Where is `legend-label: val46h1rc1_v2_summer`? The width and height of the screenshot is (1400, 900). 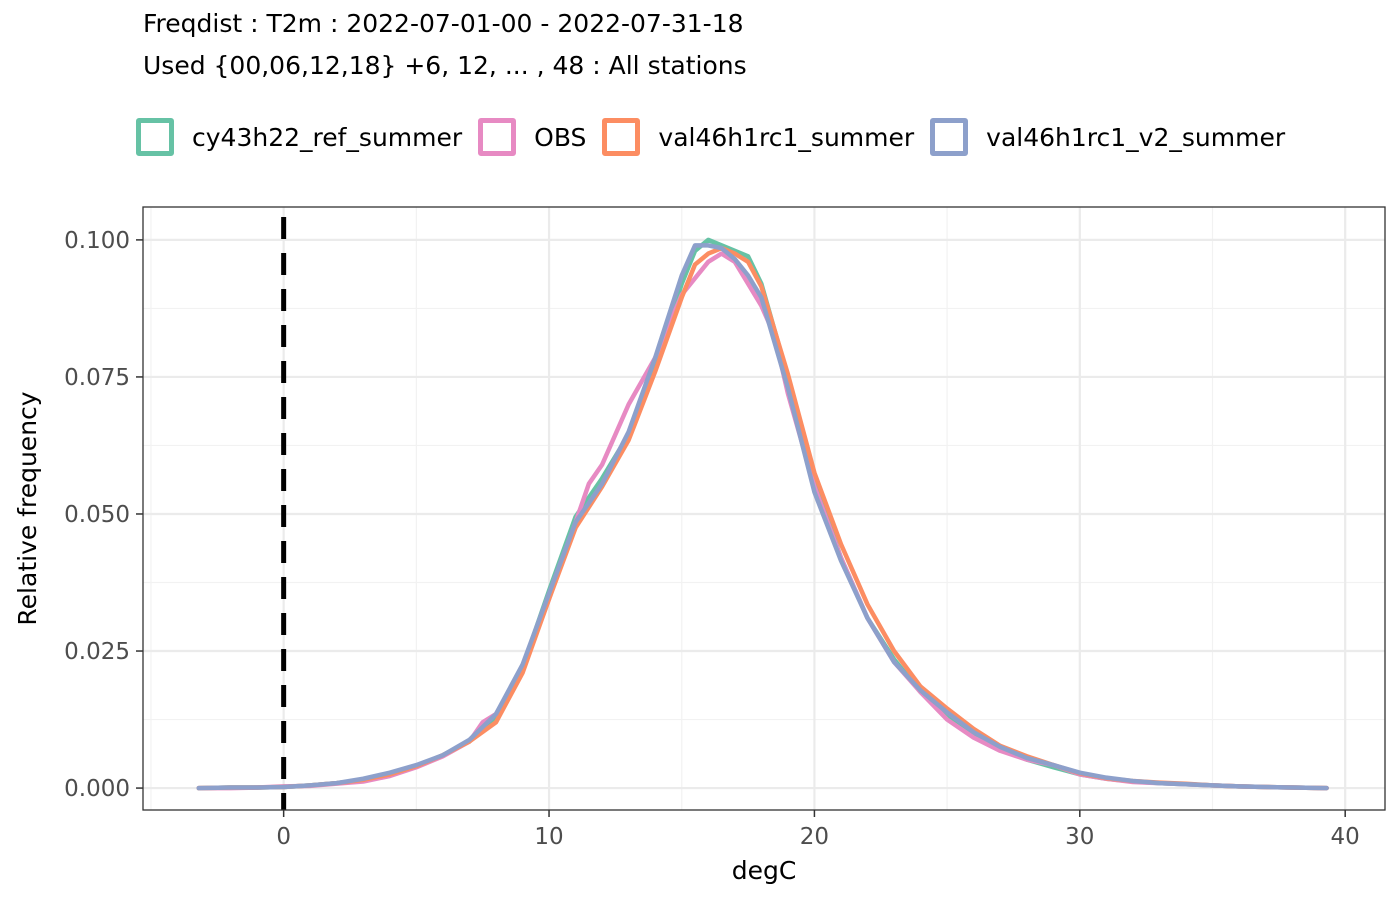 legend-label: val46h1rc1_v2_summer is located at coordinates (1136, 137).